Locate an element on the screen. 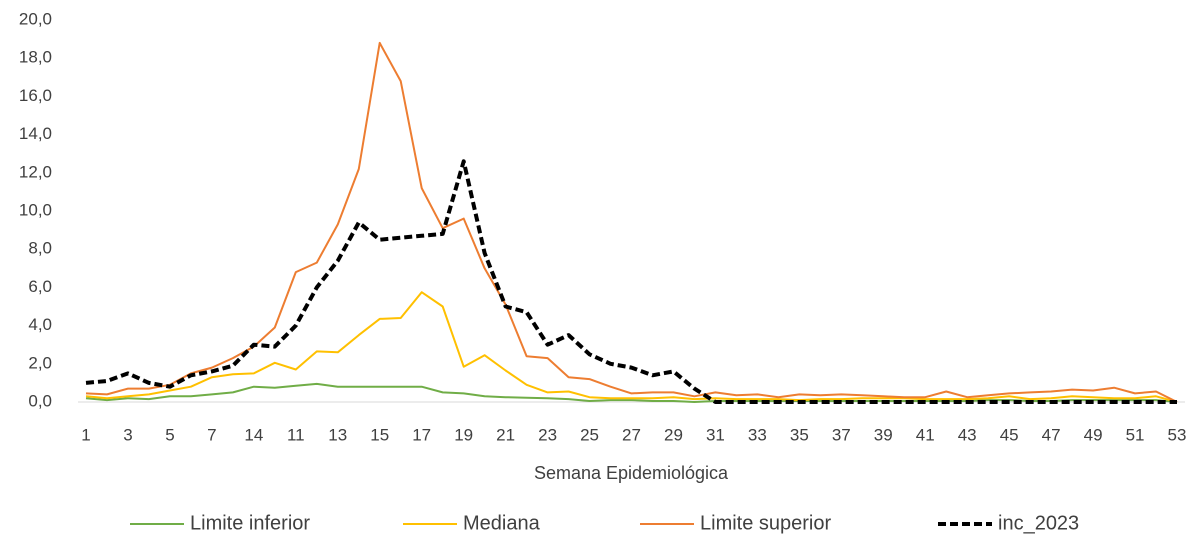  x-tick-label: 35 is located at coordinates (799, 434).